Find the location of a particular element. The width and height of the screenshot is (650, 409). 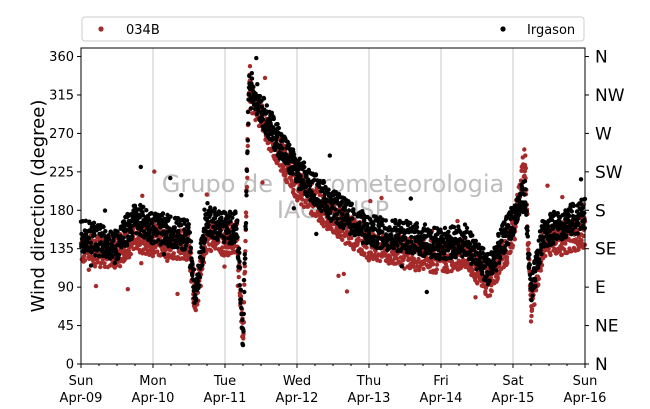

x-tick-label-date: Apr-15 is located at coordinates (513, 398).